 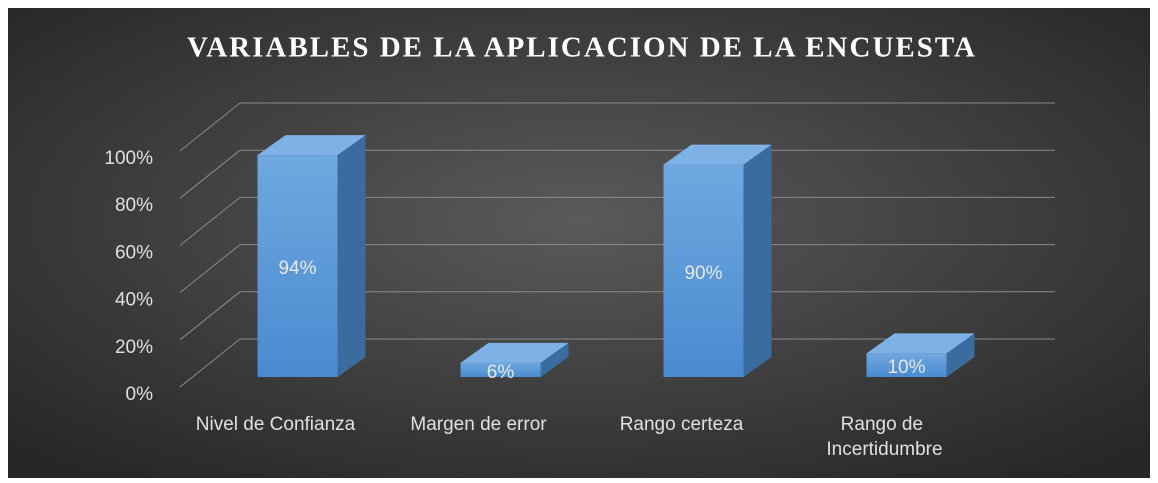 I want to click on value-label: 94%, so click(x=297, y=268).